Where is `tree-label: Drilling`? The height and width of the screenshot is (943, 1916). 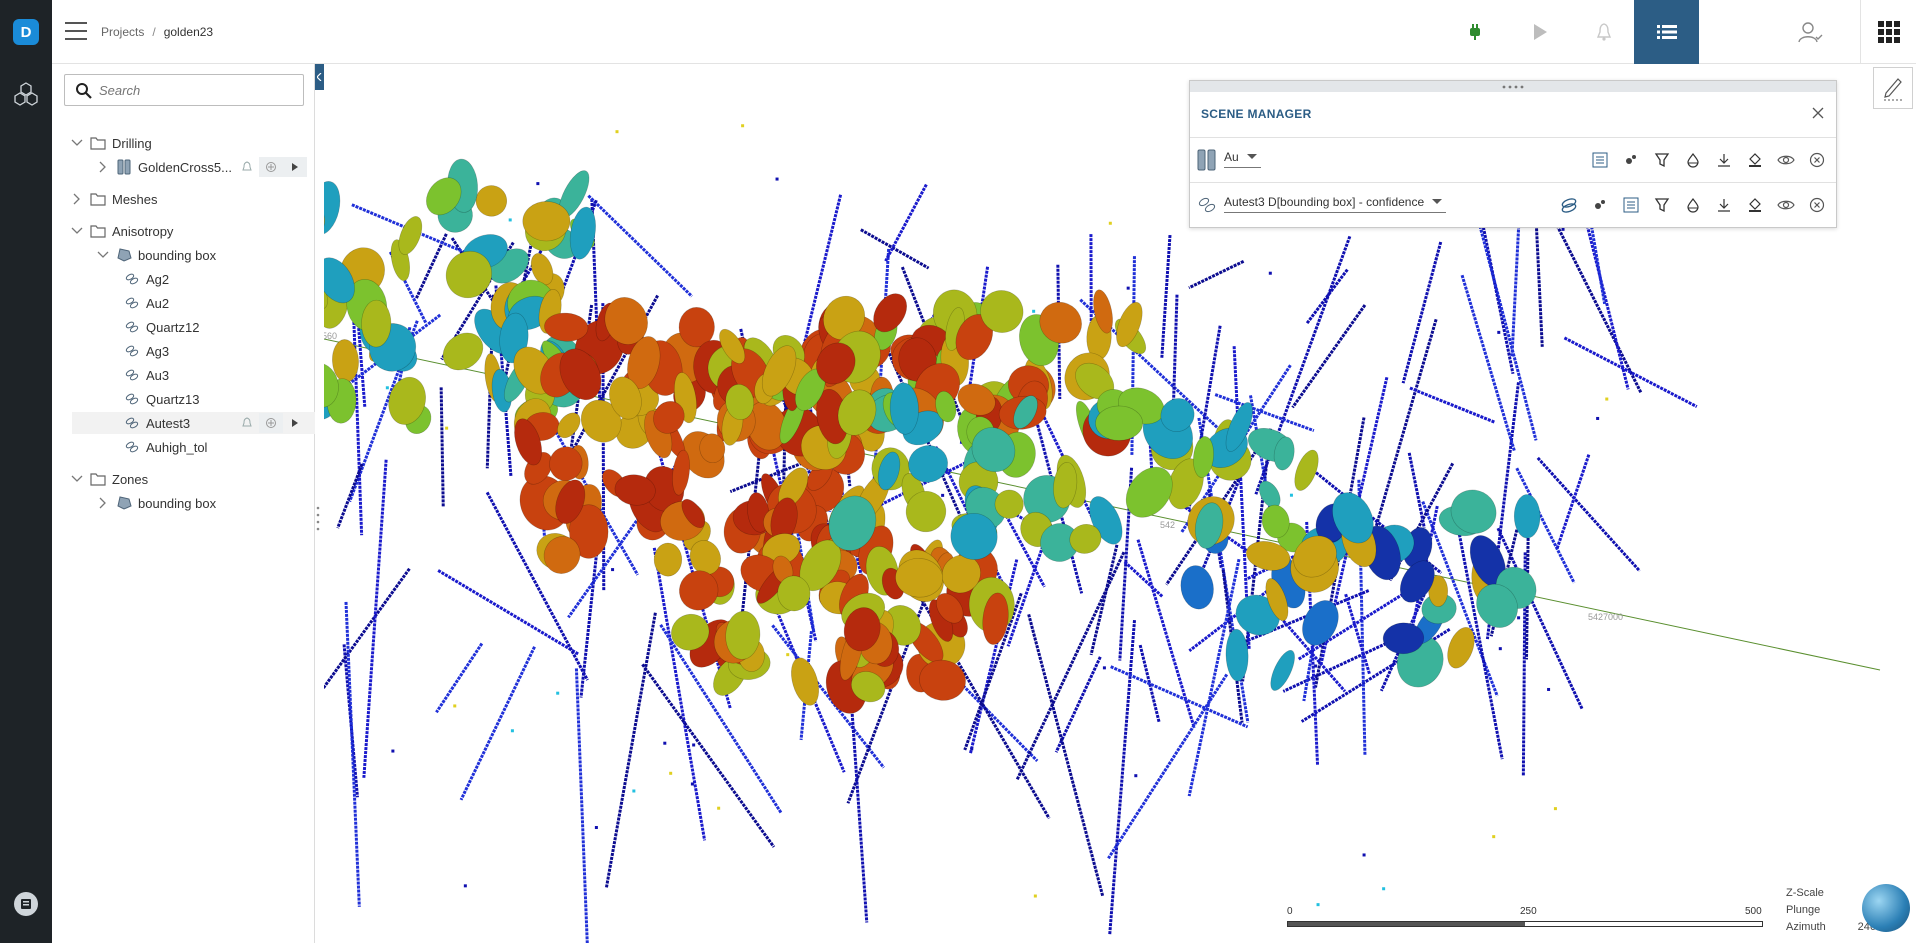
tree-label: Drilling is located at coordinates (132, 143).